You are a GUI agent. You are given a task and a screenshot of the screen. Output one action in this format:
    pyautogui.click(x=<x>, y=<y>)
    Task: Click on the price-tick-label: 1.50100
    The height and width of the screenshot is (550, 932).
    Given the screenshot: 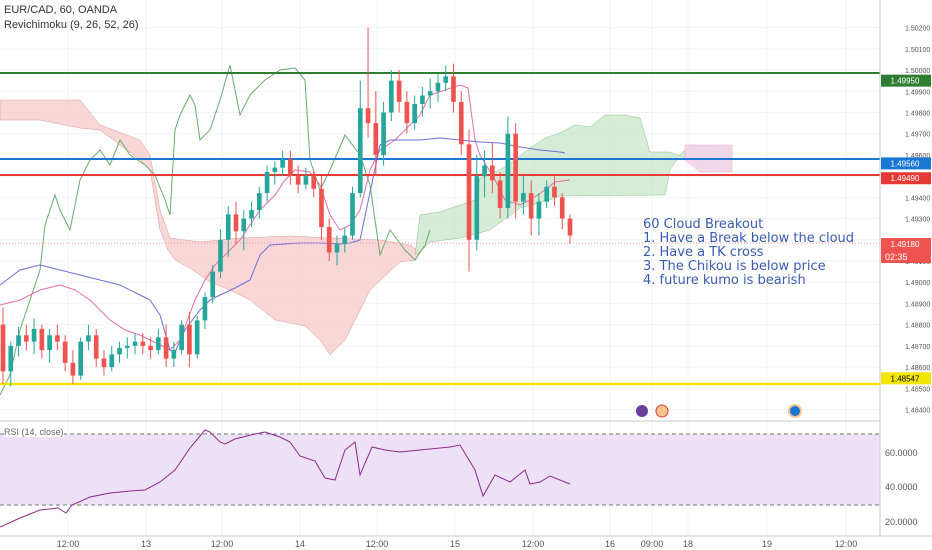 What is the action you would take?
    pyautogui.click(x=917, y=50)
    